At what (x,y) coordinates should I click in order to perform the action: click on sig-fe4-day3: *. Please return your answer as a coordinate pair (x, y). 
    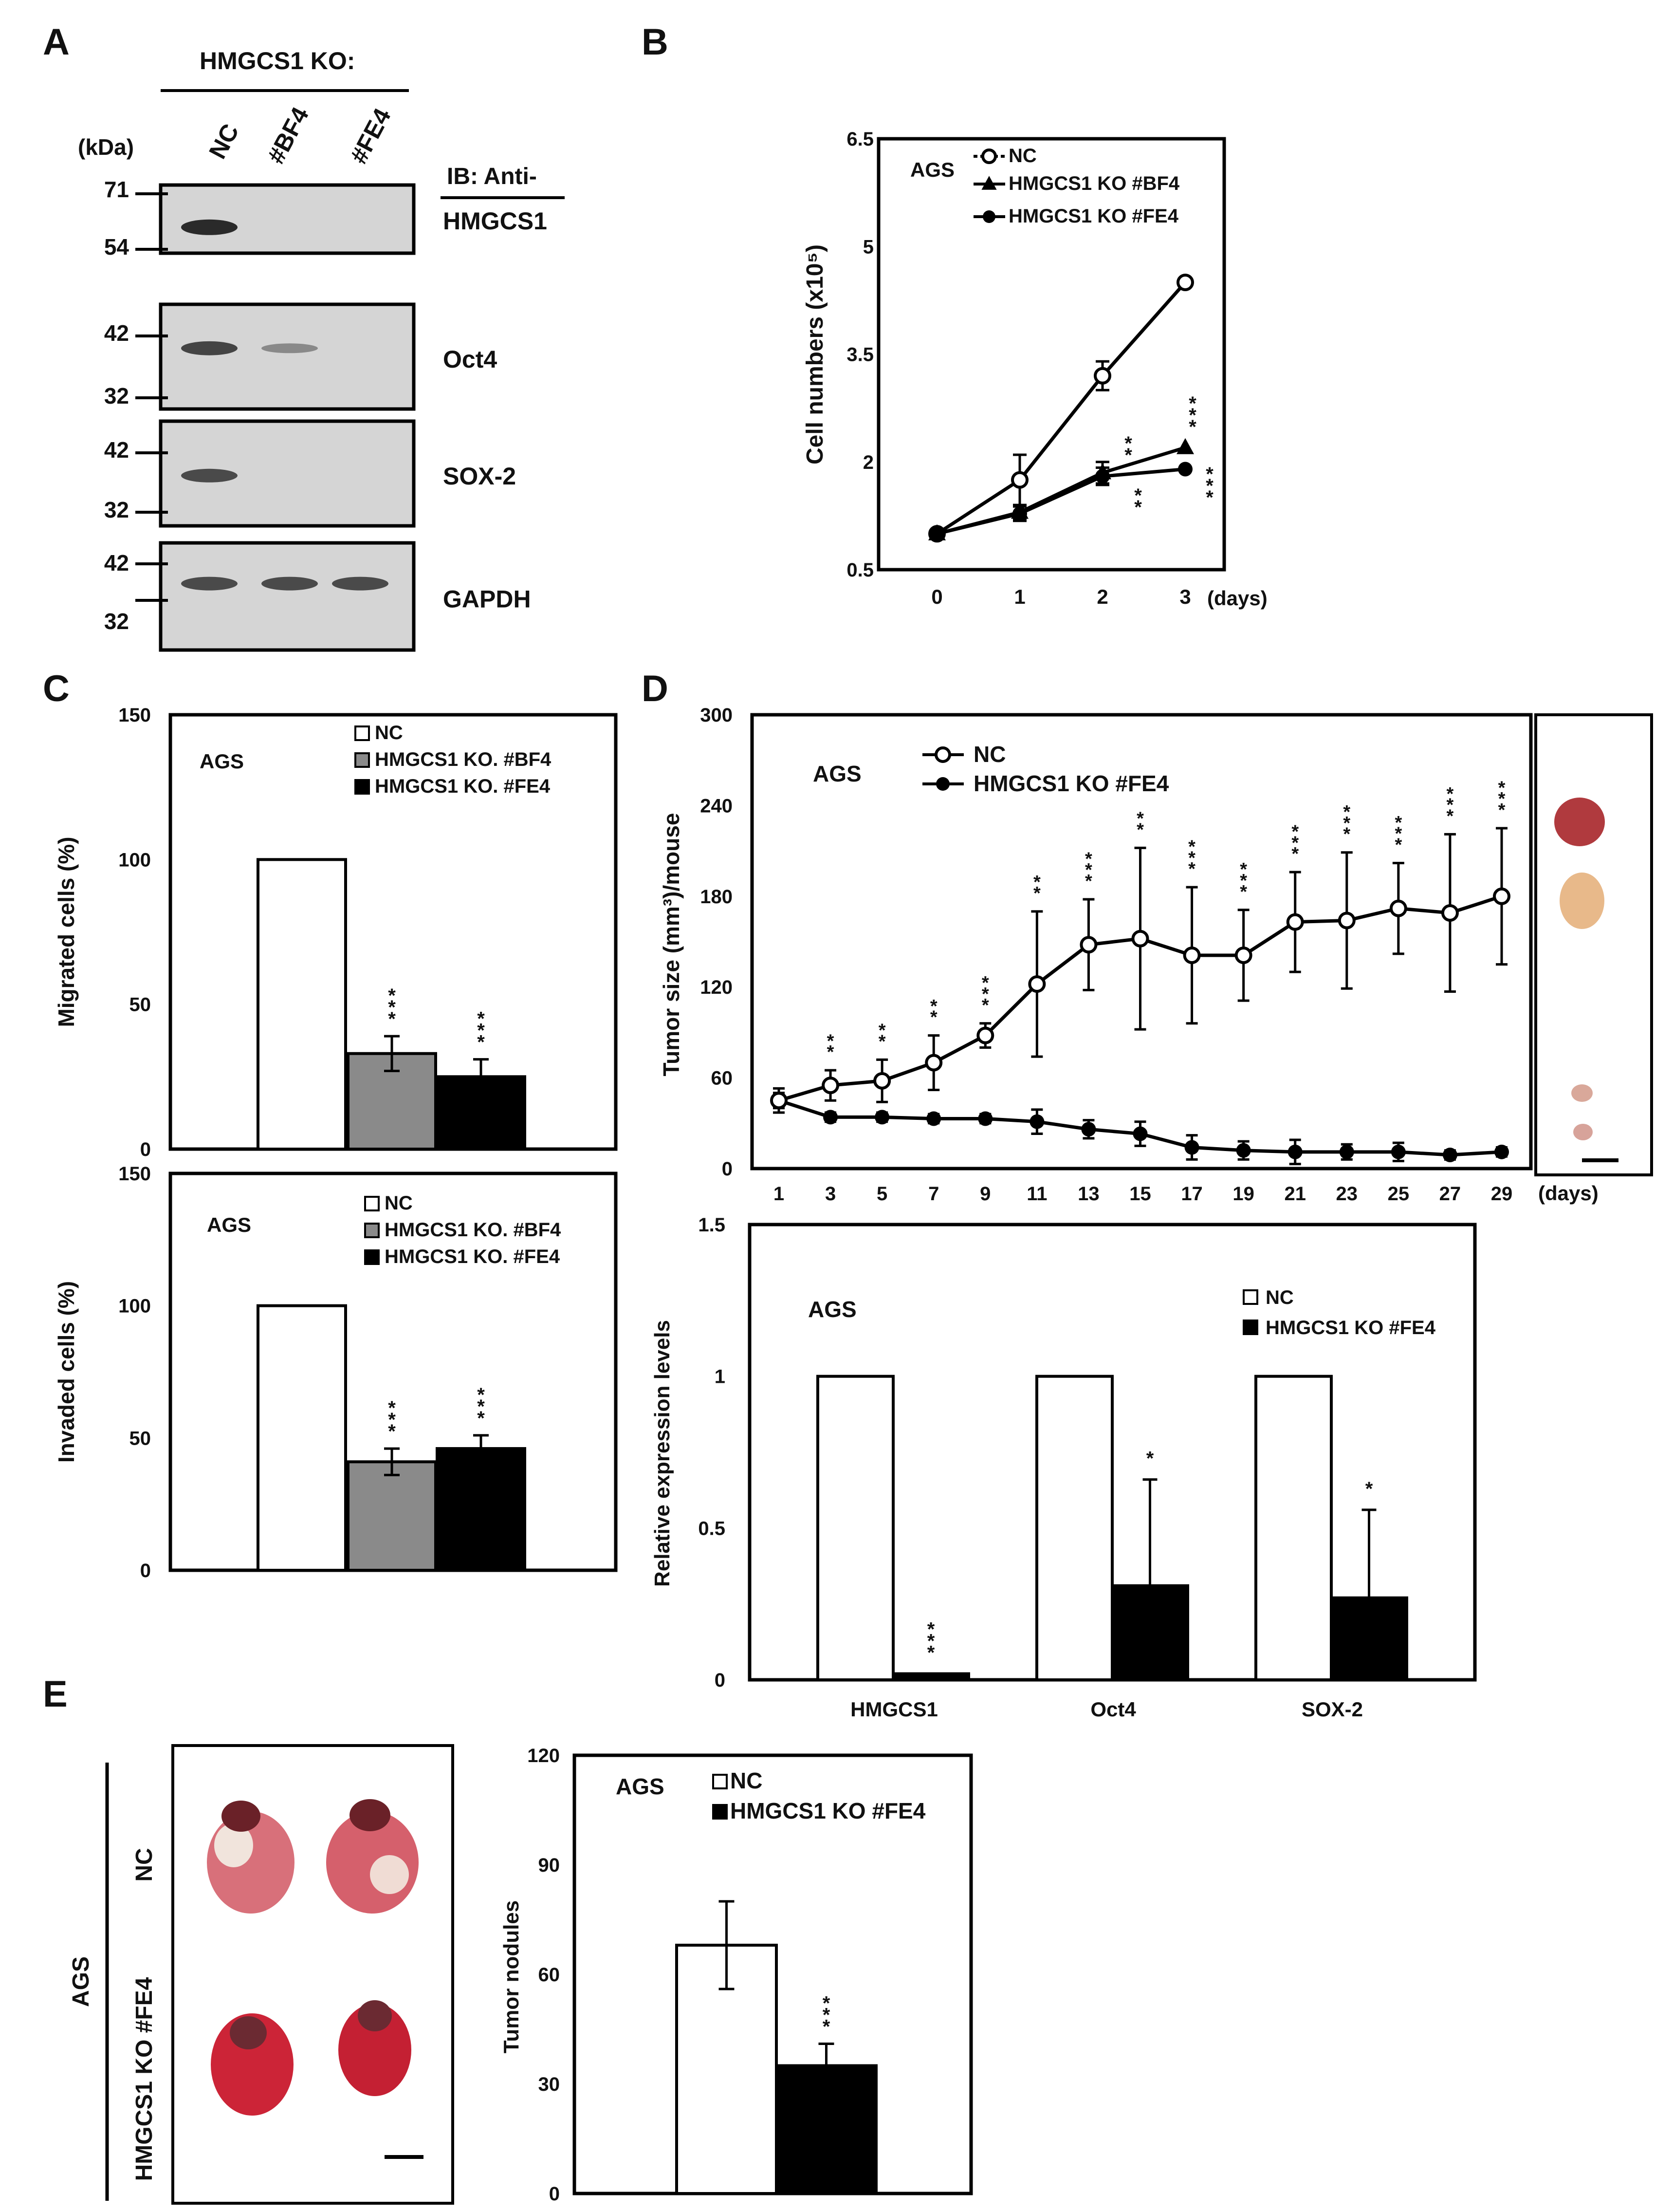
    Looking at the image, I should click on (1210, 474).